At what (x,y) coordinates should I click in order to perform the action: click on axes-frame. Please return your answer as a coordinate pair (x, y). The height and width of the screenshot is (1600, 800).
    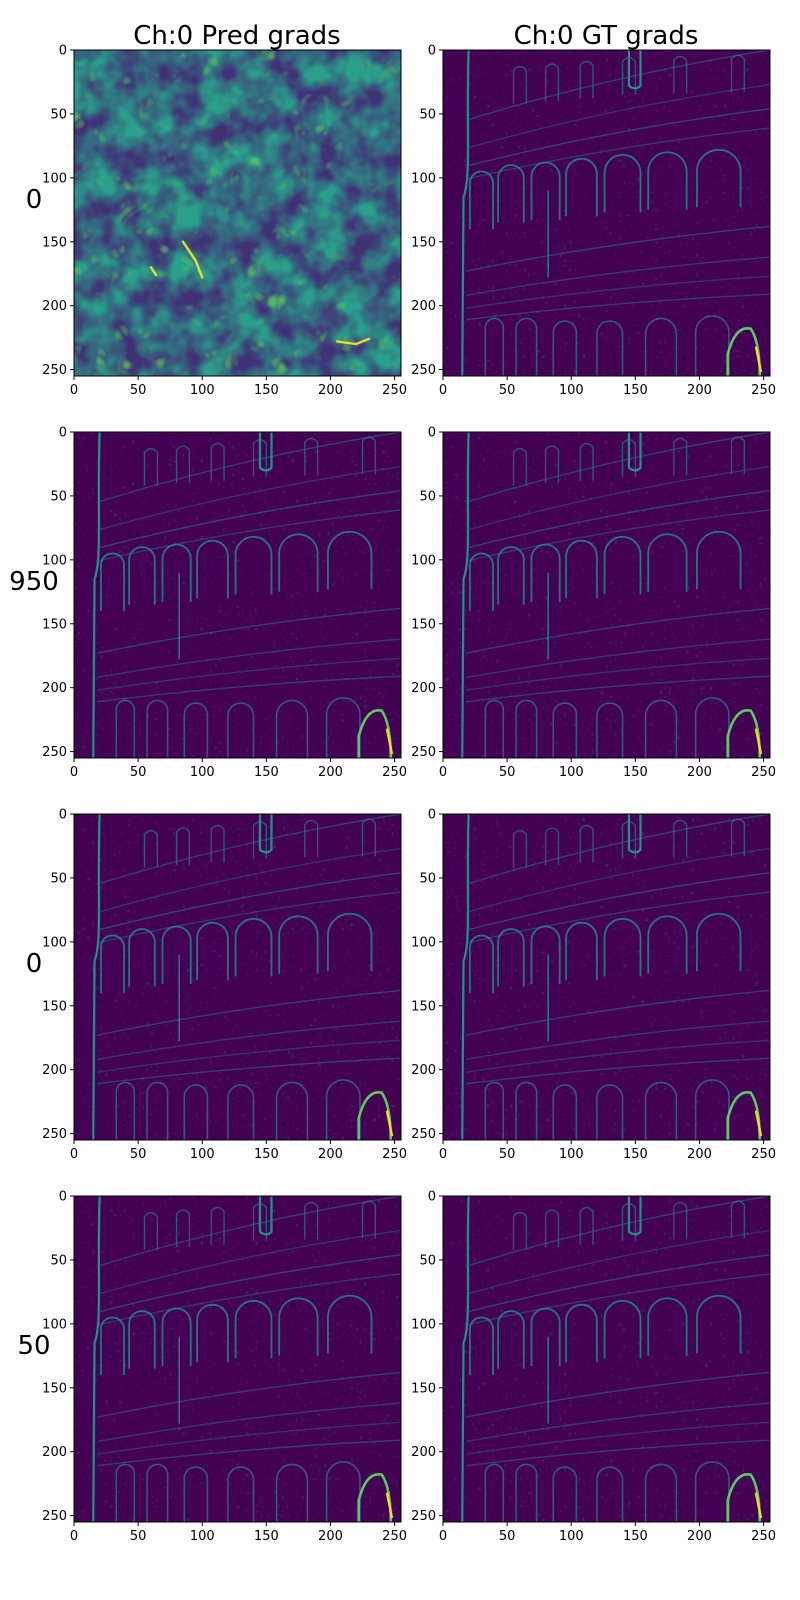
    Looking at the image, I should click on (237, 213).